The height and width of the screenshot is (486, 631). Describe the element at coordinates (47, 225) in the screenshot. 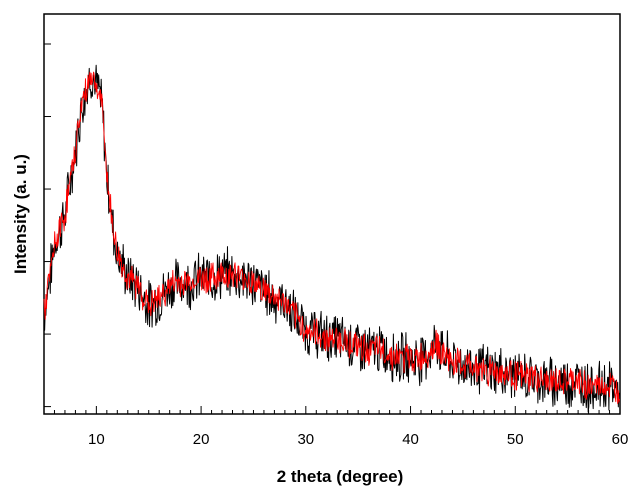

I see `y-axis-ticks` at that location.